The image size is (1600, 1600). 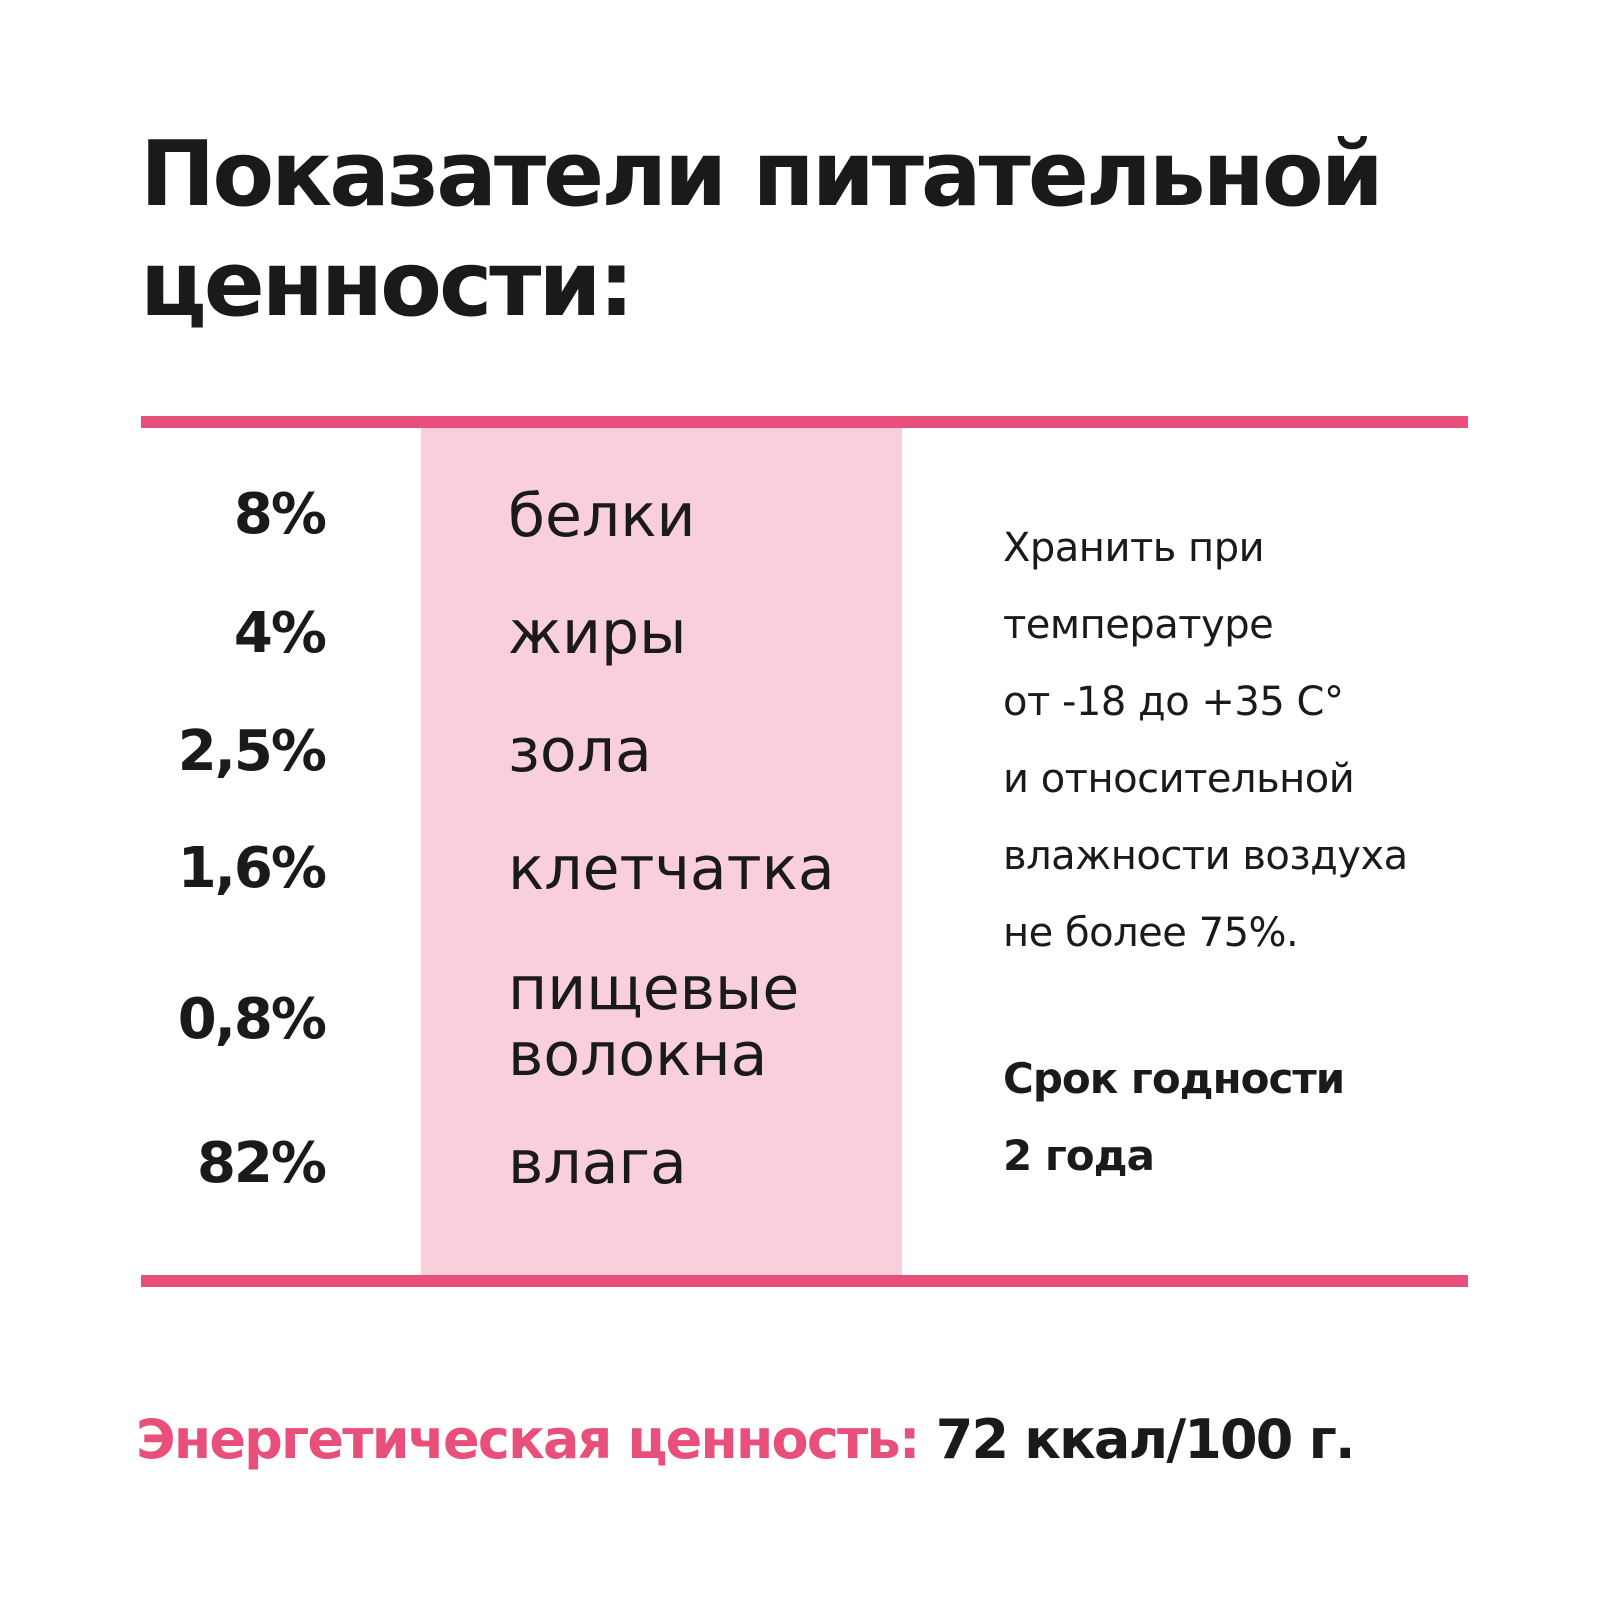 What do you see at coordinates (810, 230) in the screenshot?
I see `page-title: Показатели питательной ценности:` at bounding box center [810, 230].